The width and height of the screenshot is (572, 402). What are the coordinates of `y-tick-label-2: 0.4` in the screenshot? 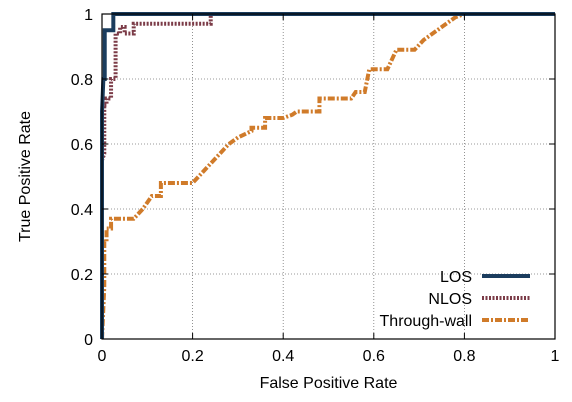 It's located at (82, 210).